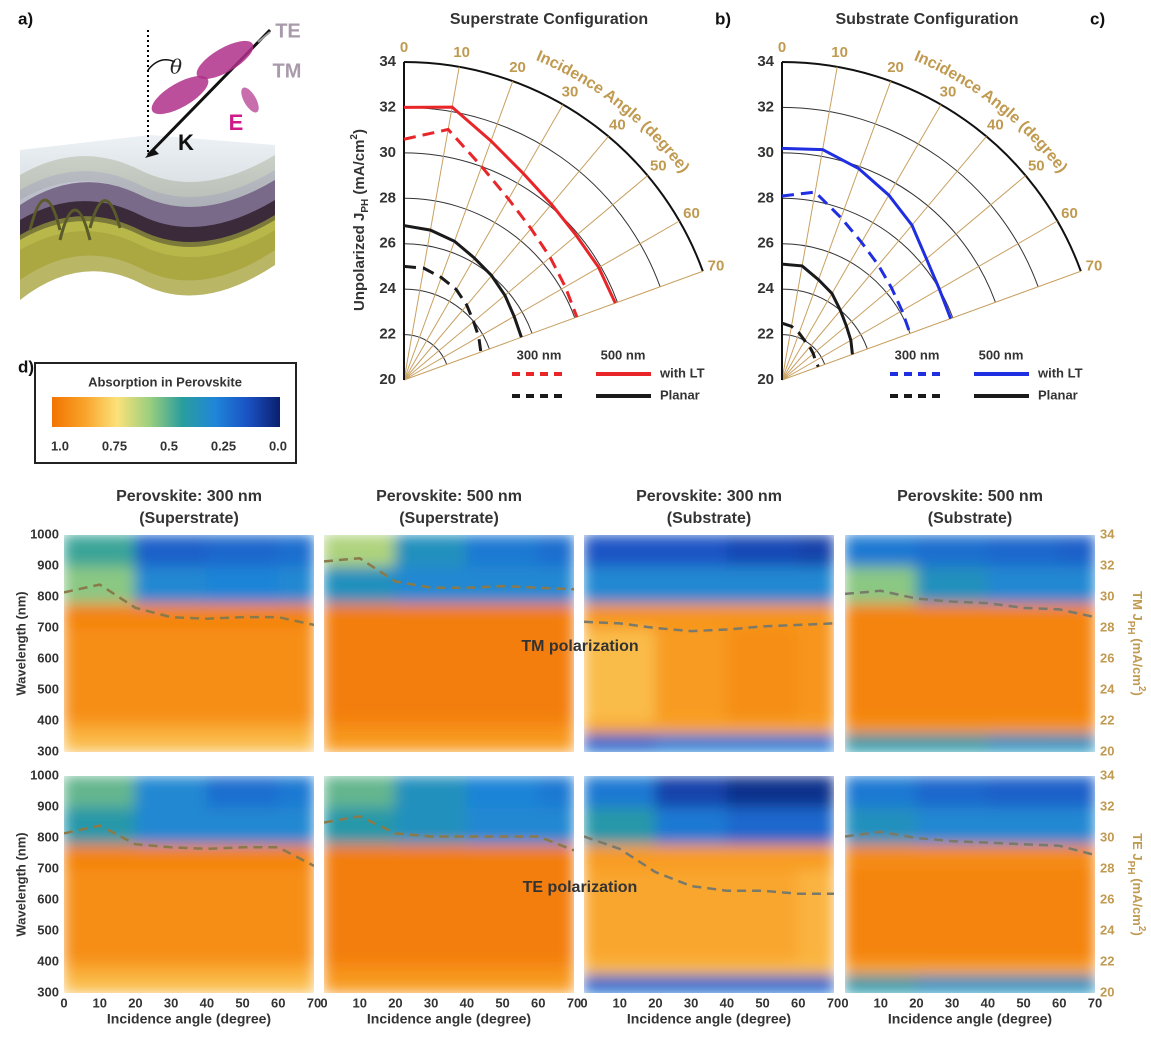 This screenshot has width=1151, height=1048. I want to click on y-tick-label: 600, so click(48, 898).